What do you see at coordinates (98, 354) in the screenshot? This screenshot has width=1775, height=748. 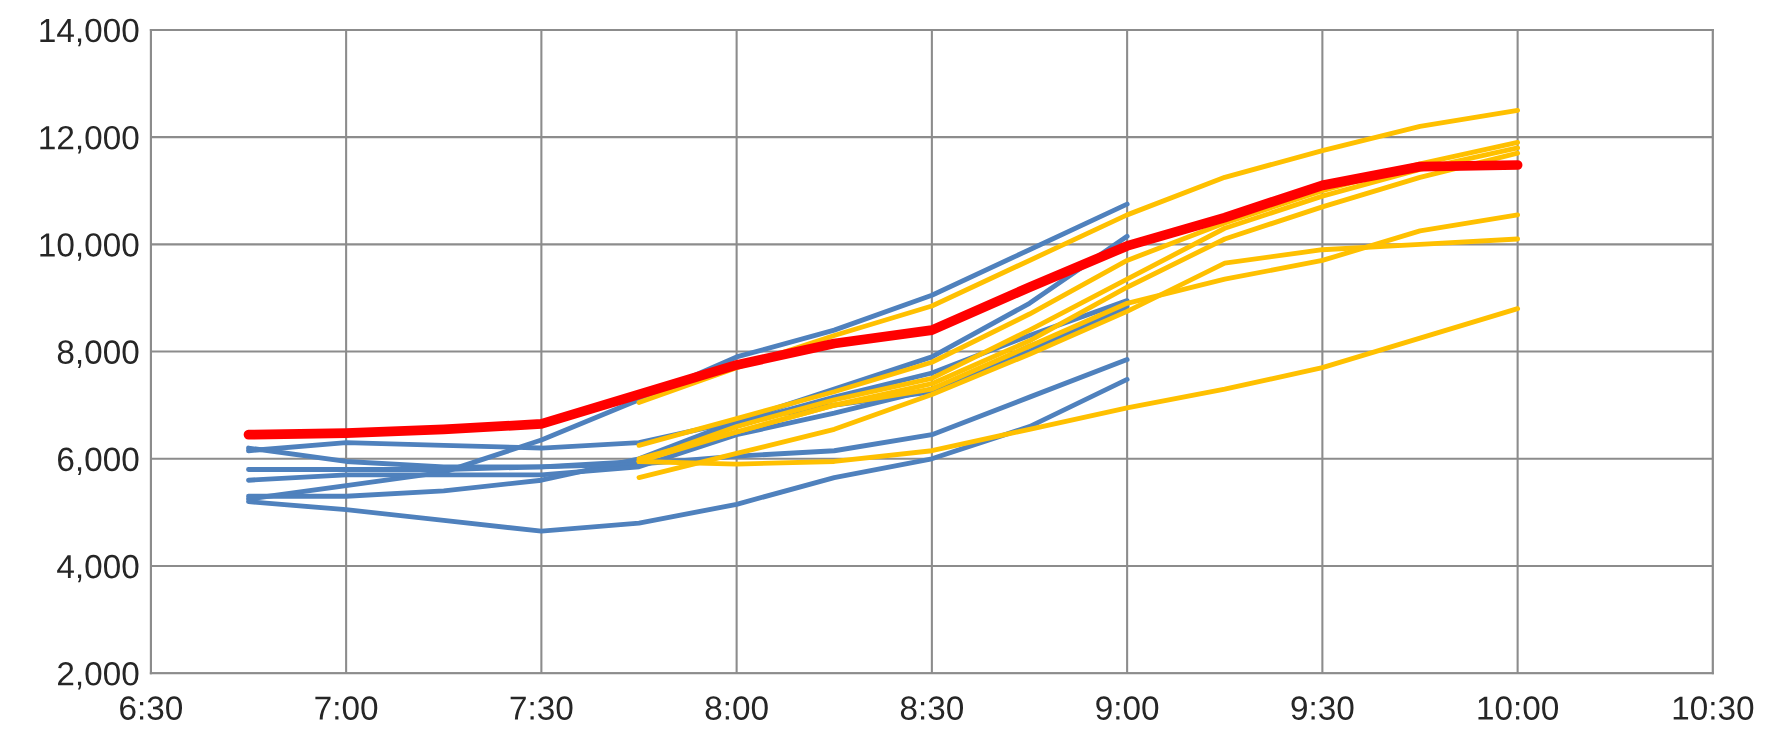 I see `y-tick-label: 8,000` at bounding box center [98, 354].